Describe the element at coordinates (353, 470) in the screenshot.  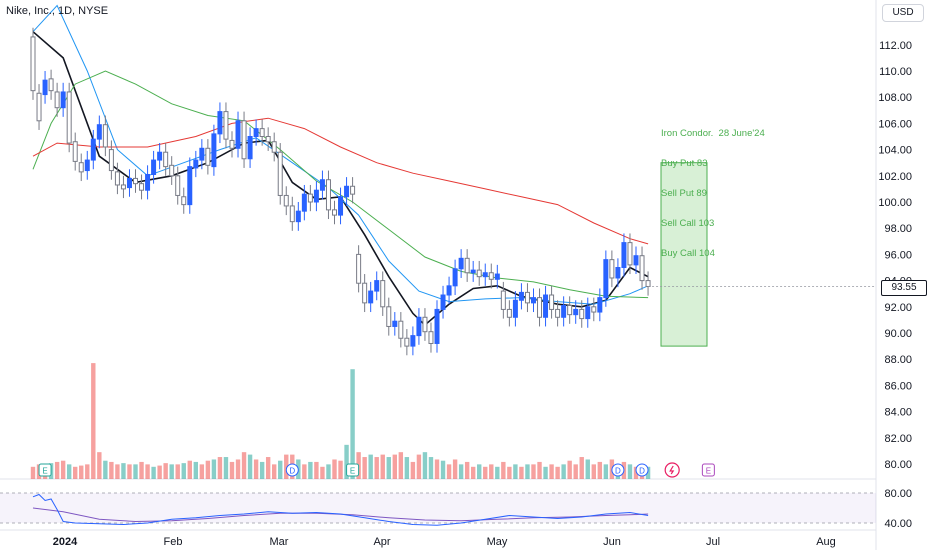
I see `earnings-icon` at that location.